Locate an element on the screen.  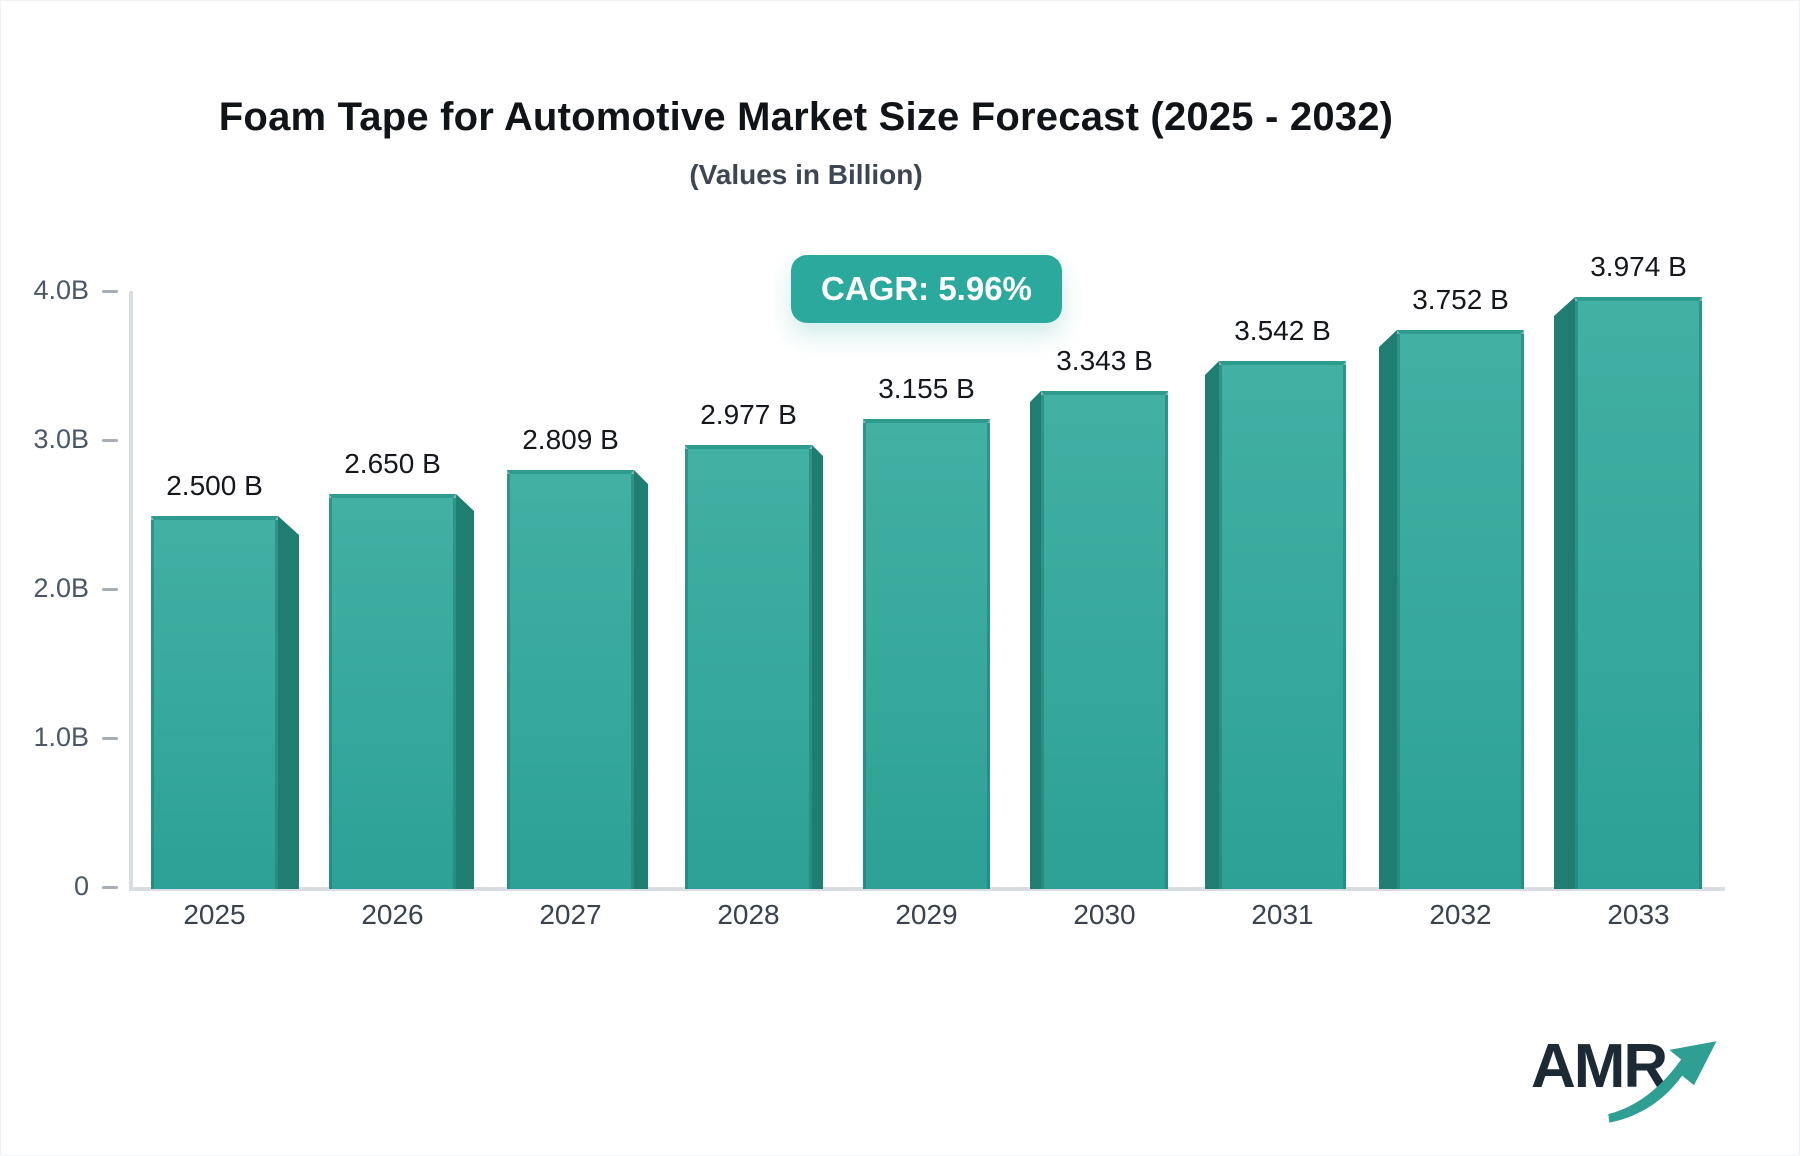
x-axis-category-label: 2033 is located at coordinates (1638, 914).